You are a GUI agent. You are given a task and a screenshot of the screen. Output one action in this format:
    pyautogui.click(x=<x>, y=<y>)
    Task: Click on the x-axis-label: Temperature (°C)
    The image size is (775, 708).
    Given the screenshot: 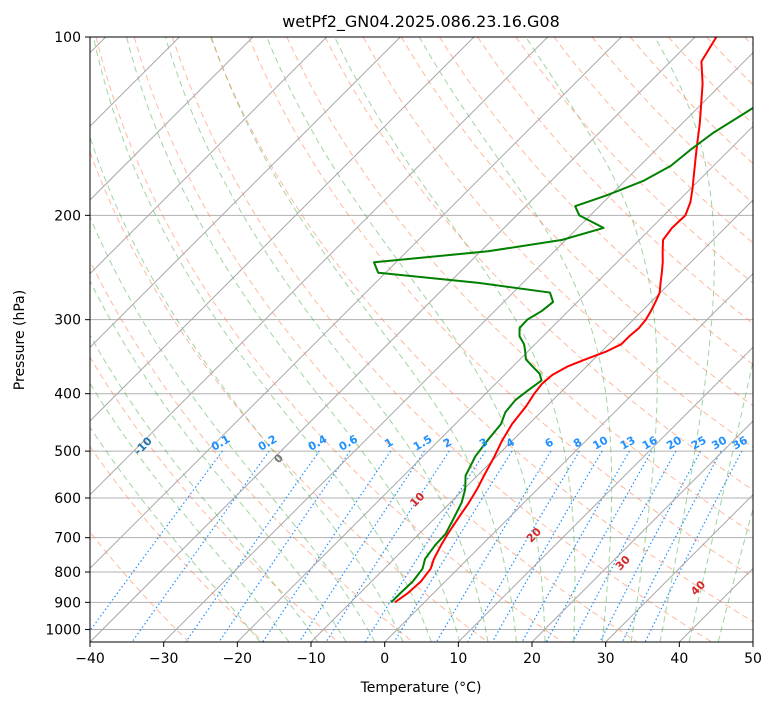 What is the action you would take?
    pyautogui.click(x=421, y=688)
    